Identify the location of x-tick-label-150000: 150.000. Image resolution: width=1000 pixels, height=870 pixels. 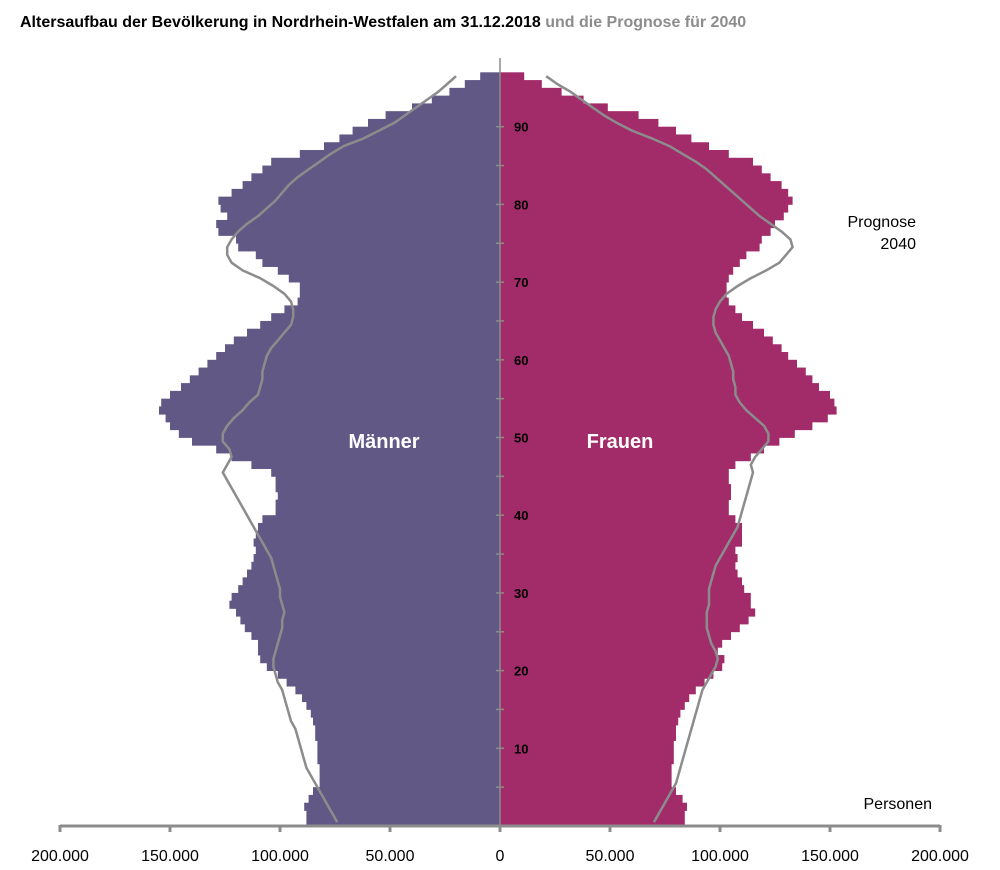
(830, 856).